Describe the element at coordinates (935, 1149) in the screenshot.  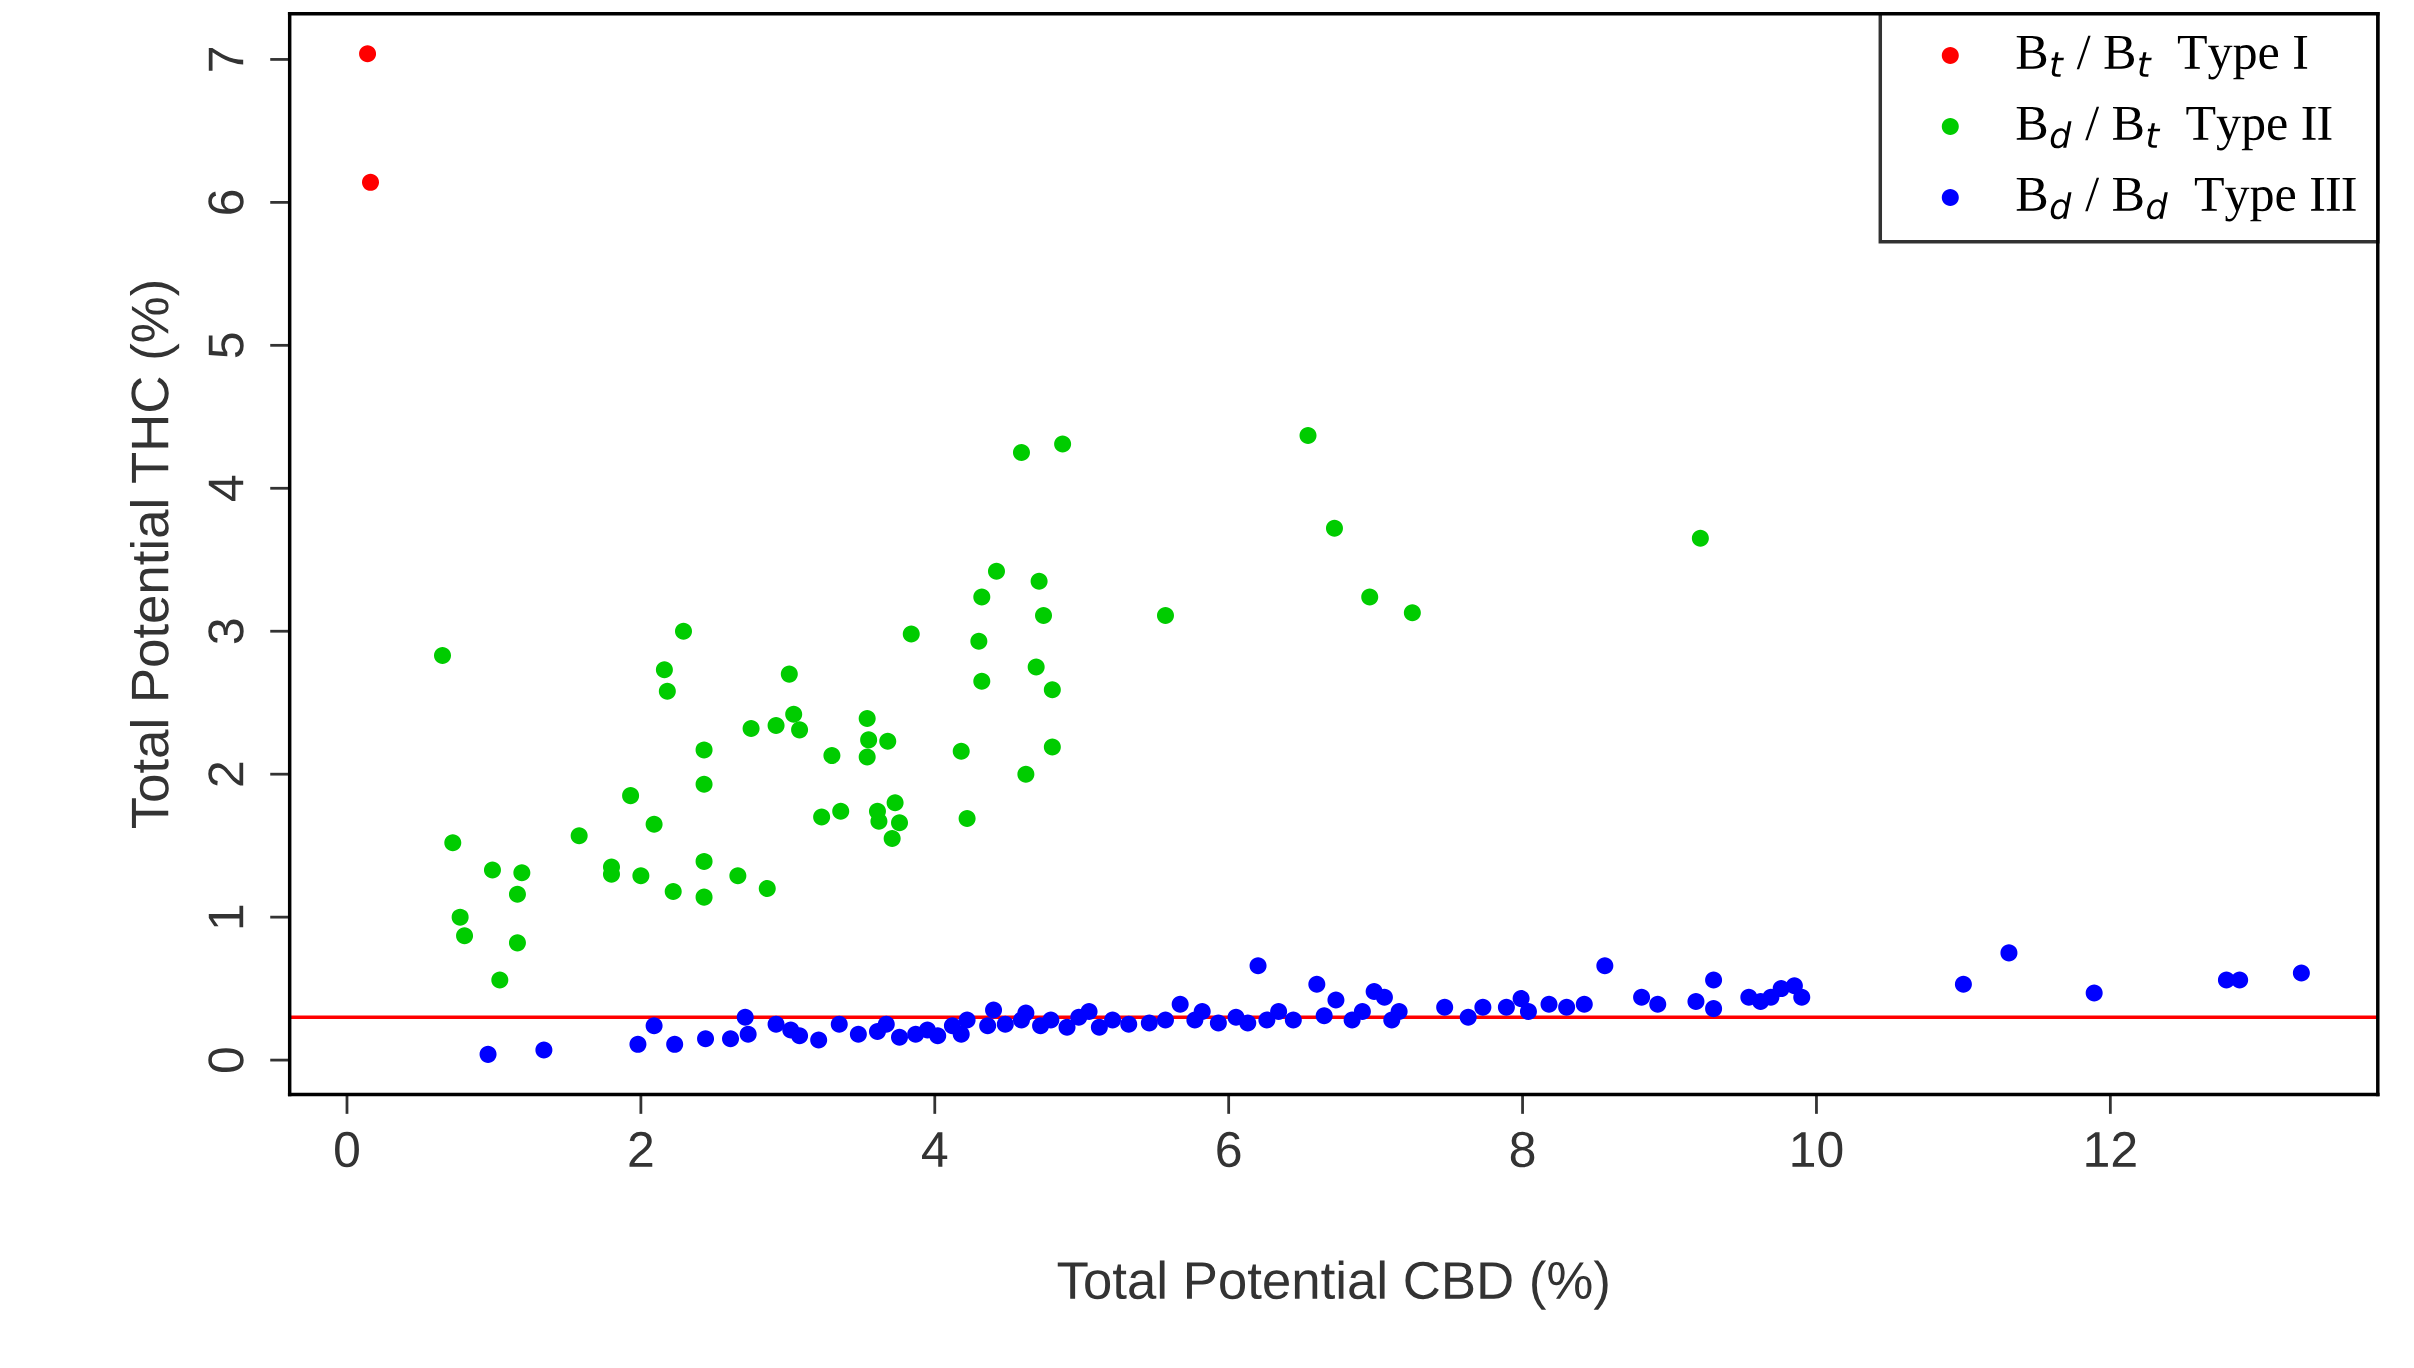
I see `x-tick-label: 4` at that location.